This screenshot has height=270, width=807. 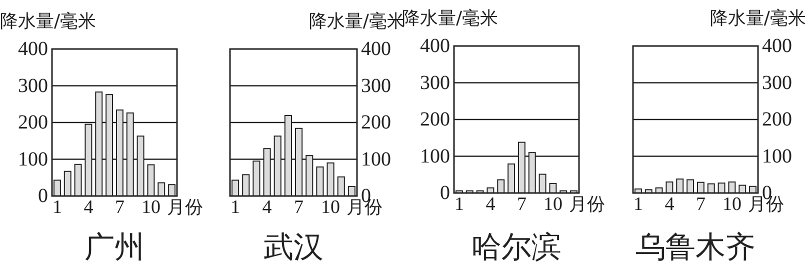 I want to click on text: 乌鲁木齐, so click(x=696, y=247).